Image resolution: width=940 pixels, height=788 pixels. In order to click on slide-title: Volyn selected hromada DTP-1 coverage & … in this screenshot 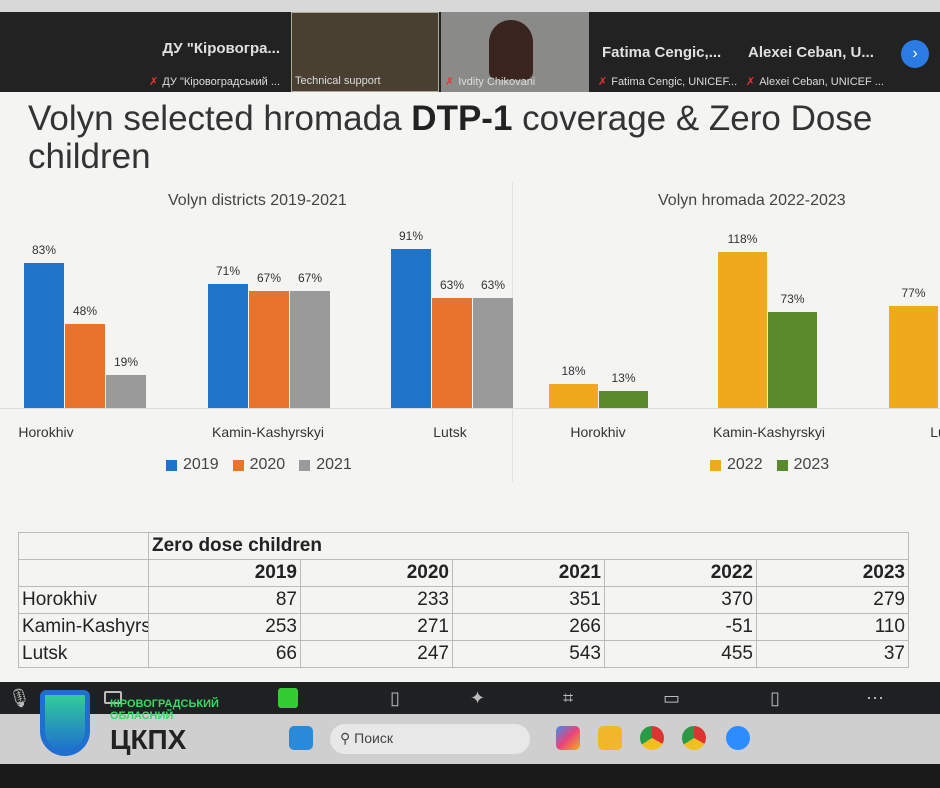, I will do `click(450, 137)`.